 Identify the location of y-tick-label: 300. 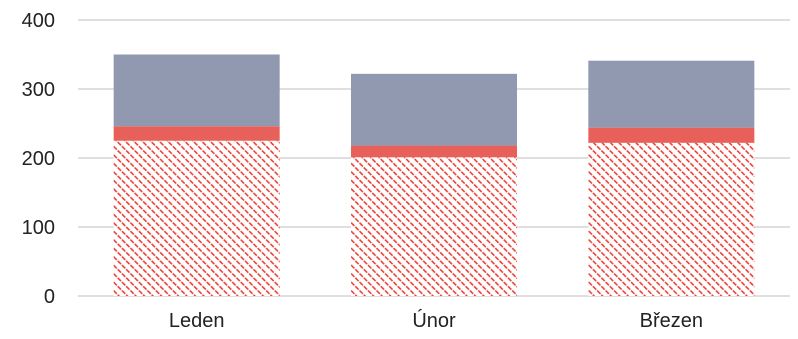
(38, 90).